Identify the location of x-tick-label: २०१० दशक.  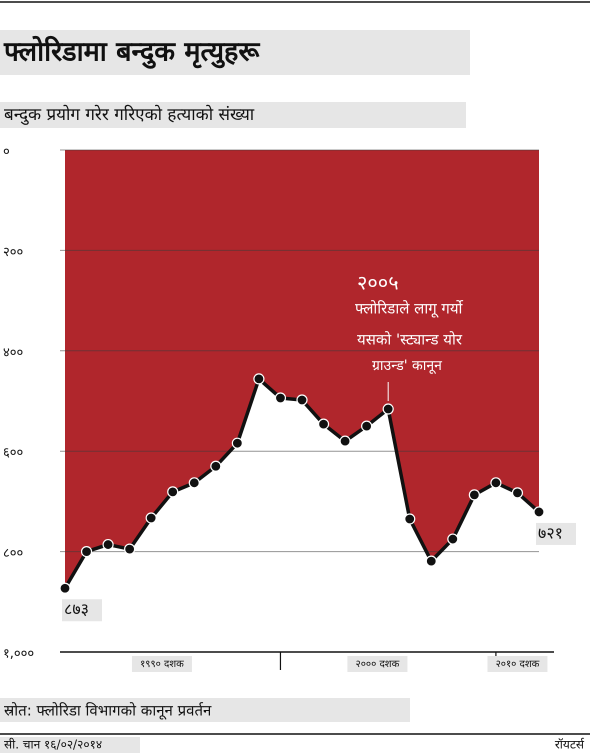
(518, 664).